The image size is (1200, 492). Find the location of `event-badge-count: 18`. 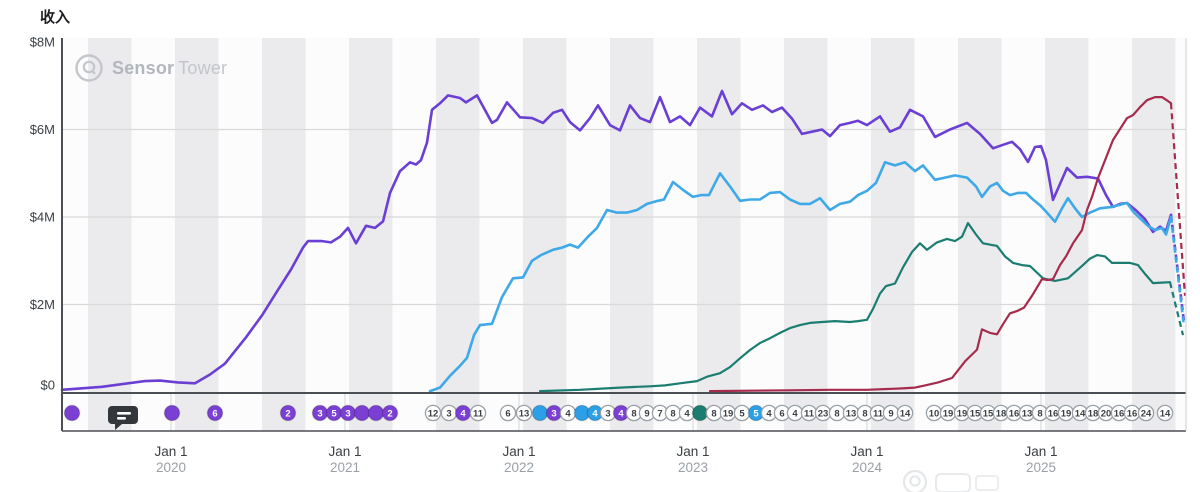

event-badge-count: 18 is located at coordinates (1093, 413).